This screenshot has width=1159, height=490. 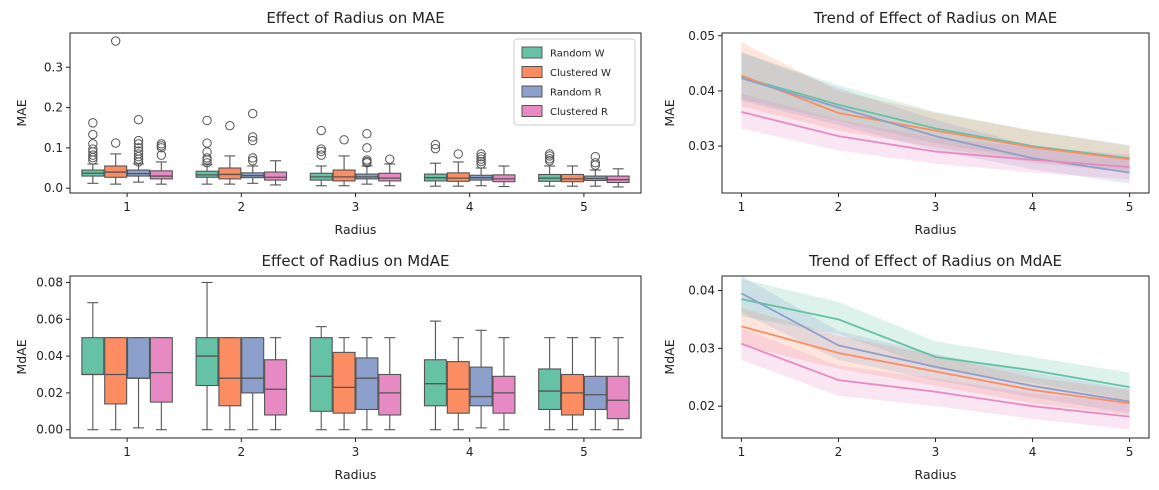 I want to click on legend: Random W Clustered W Random R Clustered R, so click(x=574, y=82).